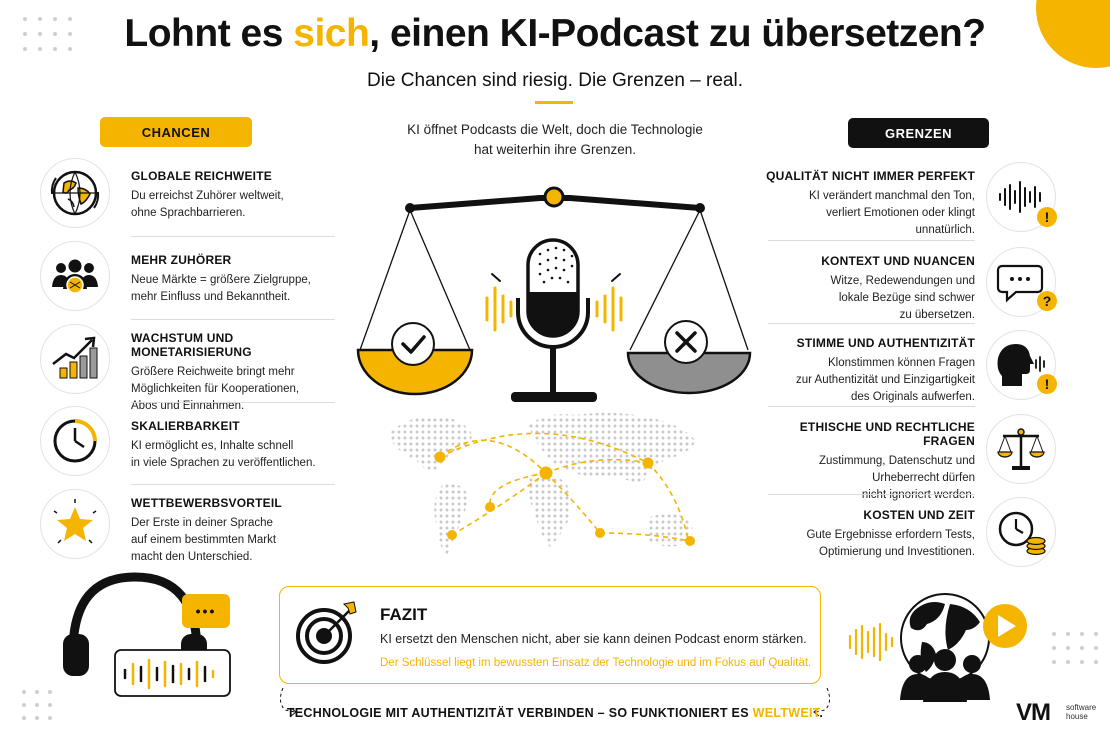  Describe the element at coordinates (1033, 712) in the screenshot. I see `company-logo: VM` at that location.